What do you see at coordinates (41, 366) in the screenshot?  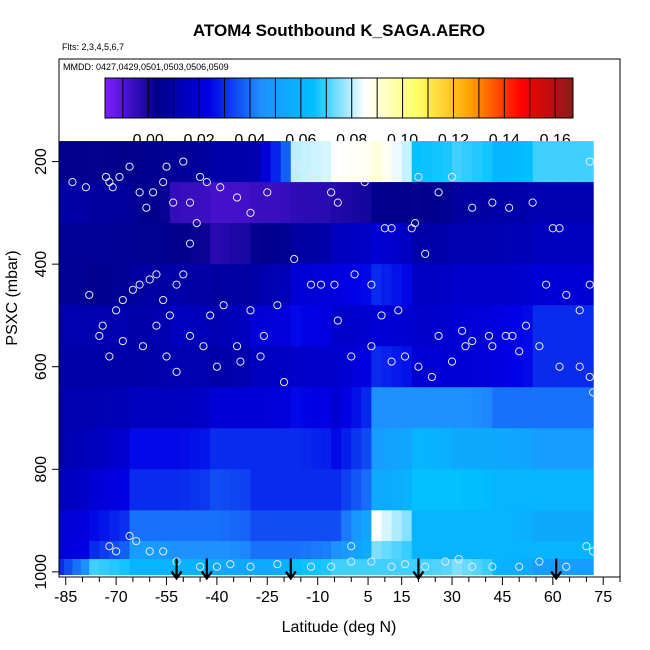 I see `y-tick-label: 600` at bounding box center [41, 366].